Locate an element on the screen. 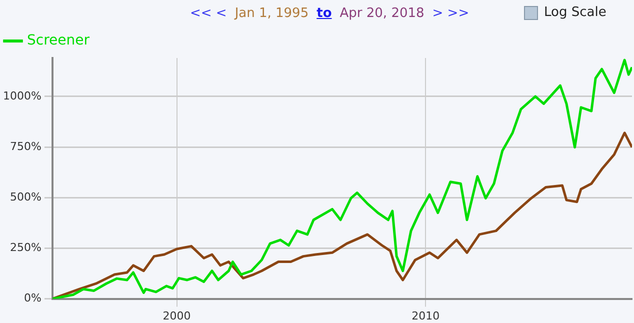 This screenshot has height=323, width=634. text: Log Scale is located at coordinates (575, 12).